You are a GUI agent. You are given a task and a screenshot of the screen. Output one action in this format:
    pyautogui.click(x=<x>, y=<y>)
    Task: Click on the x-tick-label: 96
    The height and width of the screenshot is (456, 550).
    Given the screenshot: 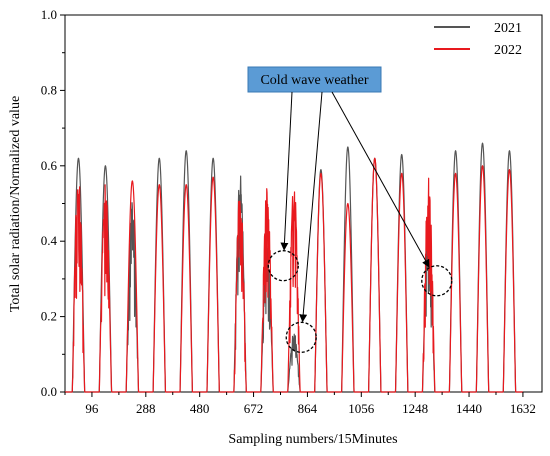 What is the action you would take?
    pyautogui.click(x=92, y=408)
    